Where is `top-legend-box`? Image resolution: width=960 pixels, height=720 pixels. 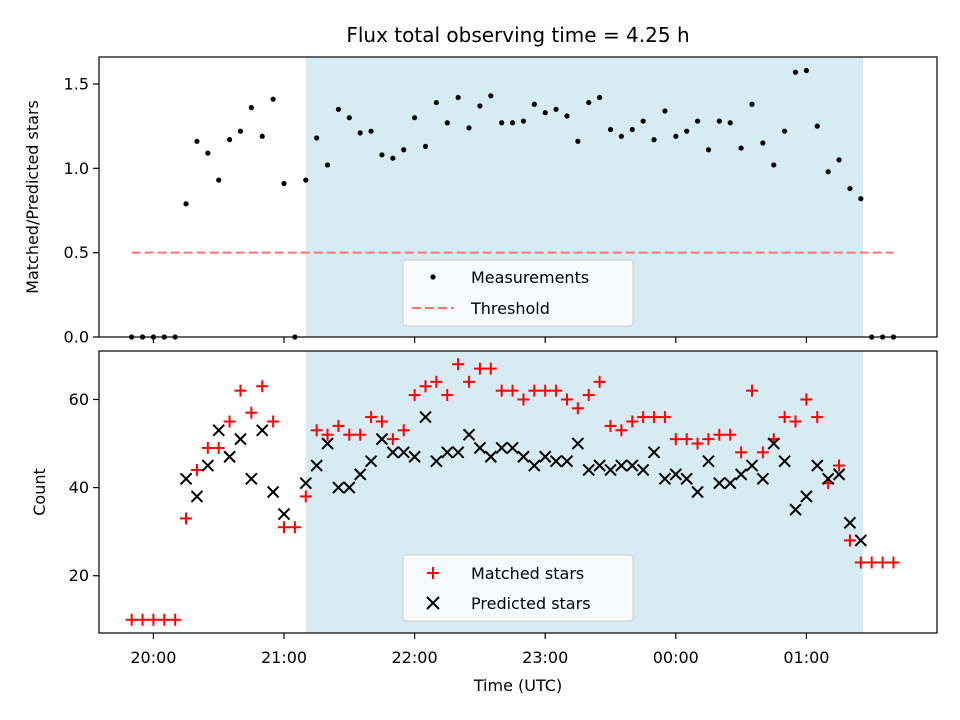
top-legend-box is located at coordinates (518, 293).